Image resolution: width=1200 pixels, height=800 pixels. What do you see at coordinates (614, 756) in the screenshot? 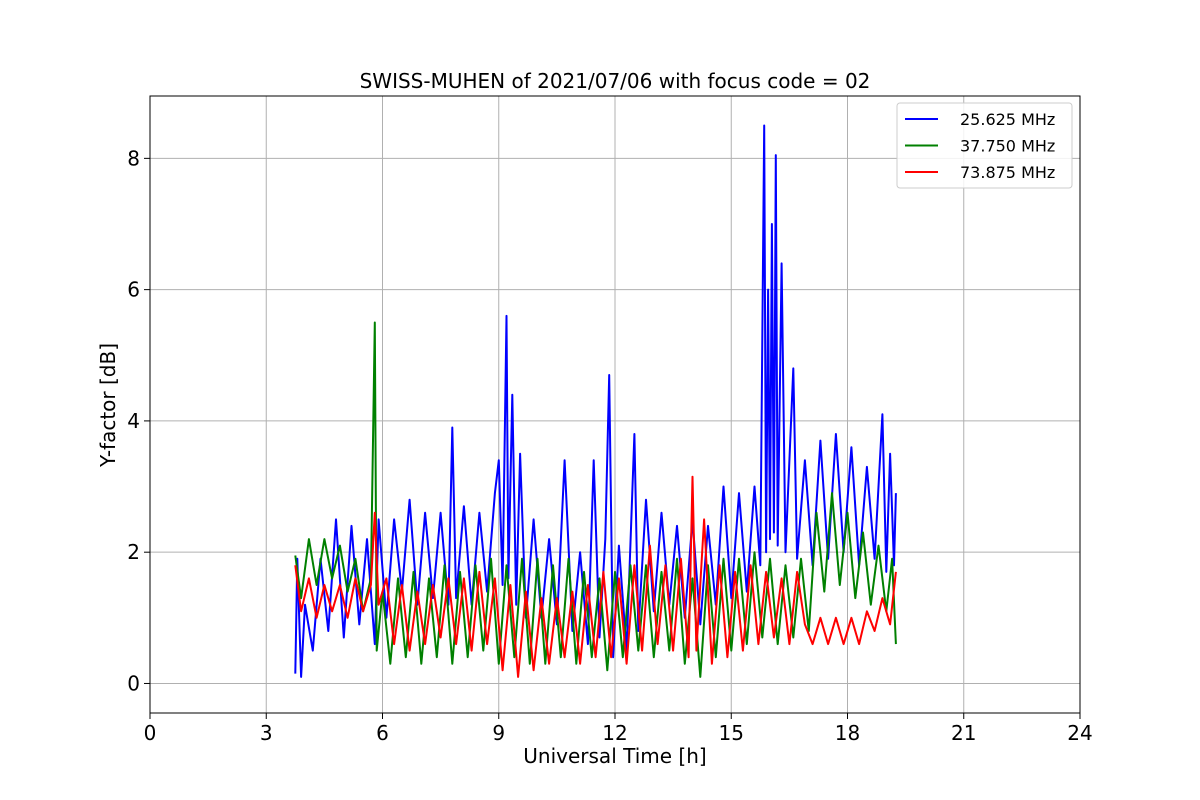
I see `x-axis-label: Universal Time [h]` at bounding box center [614, 756].